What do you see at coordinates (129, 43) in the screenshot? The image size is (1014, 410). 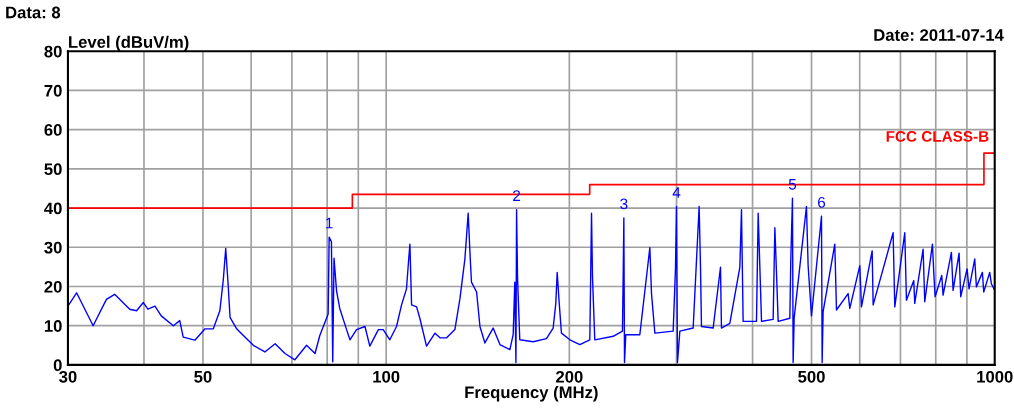 I see `y-axis-title: Level (dBuV/m)` at bounding box center [129, 43].